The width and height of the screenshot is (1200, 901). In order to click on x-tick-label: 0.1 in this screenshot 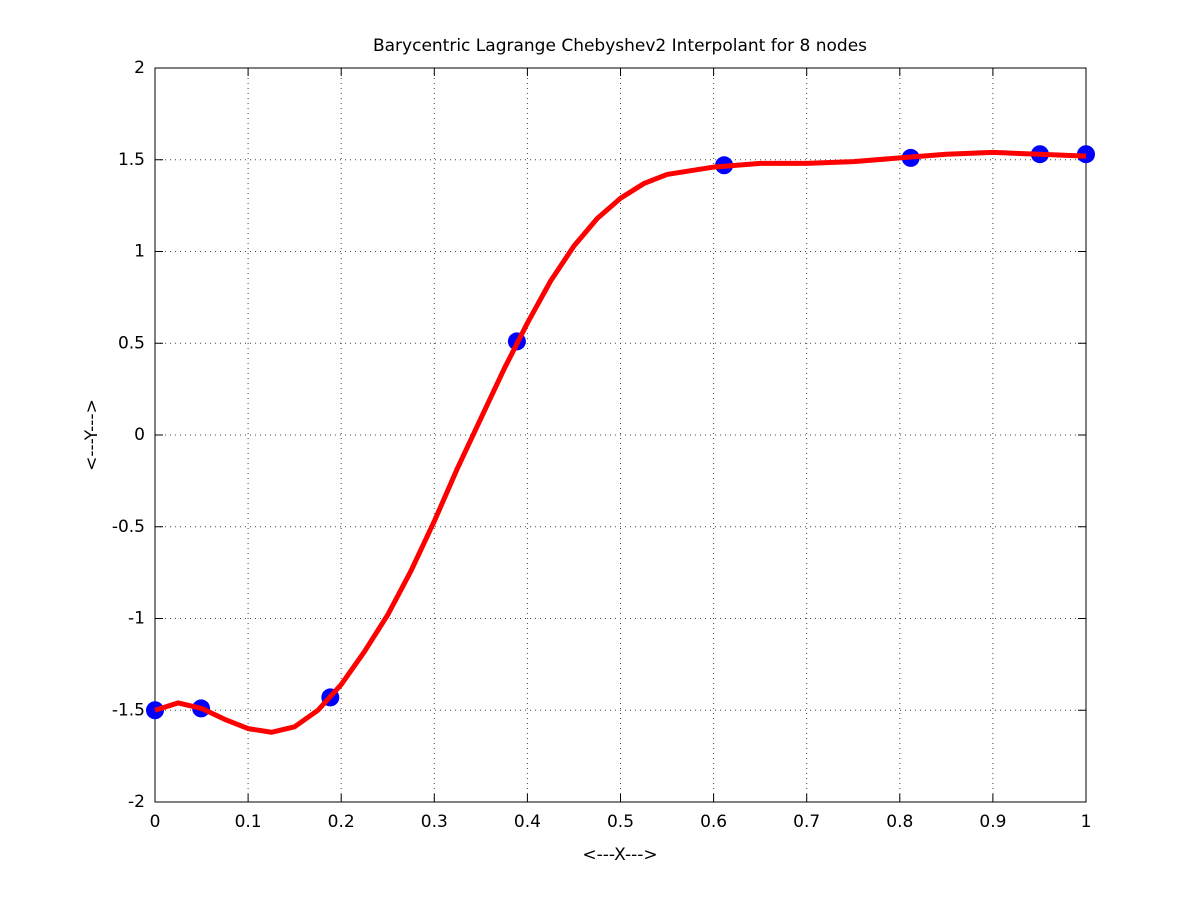, I will do `click(248, 822)`.